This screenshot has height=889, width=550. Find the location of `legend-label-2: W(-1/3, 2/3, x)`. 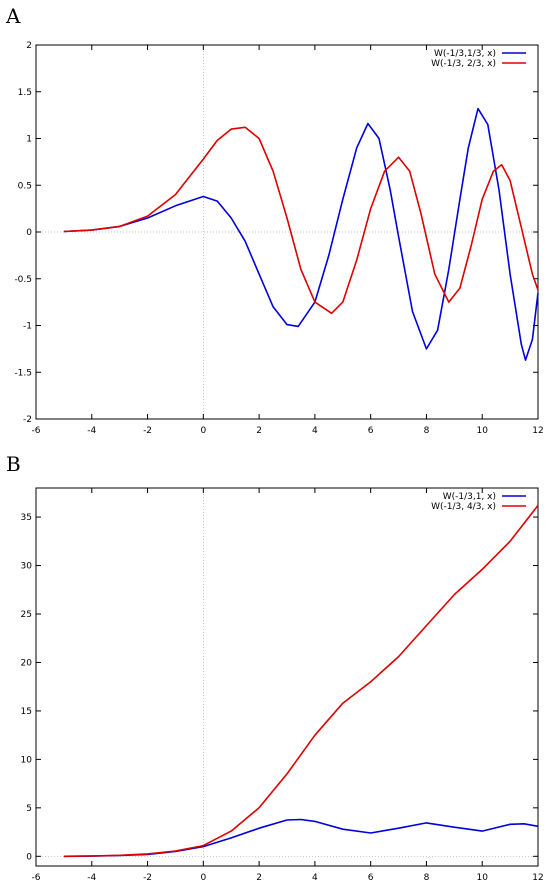

legend-label-2: W(-1/3, 2/3, x) is located at coordinates (463, 64).